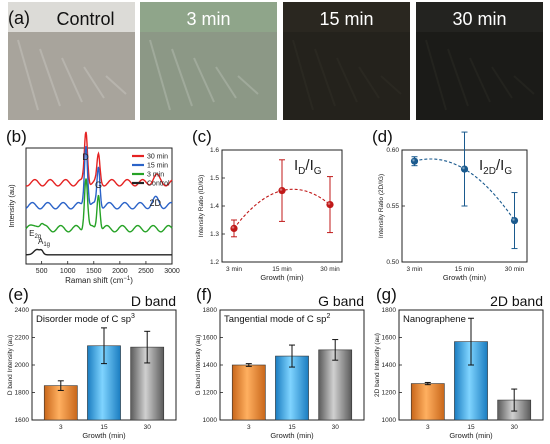 This screenshot has height=444, width=550. Describe the element at coordinates (198, 365) in the screenshot. I see `y-axis-label: G band Intensity (au)` at that location.